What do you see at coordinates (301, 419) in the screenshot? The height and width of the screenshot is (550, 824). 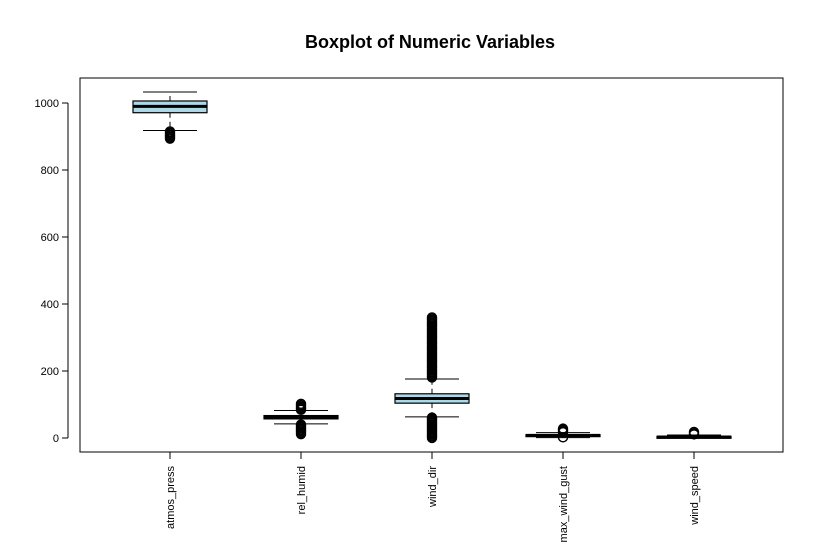 I see `box-rel_humid` at bounding box center [301, 419].